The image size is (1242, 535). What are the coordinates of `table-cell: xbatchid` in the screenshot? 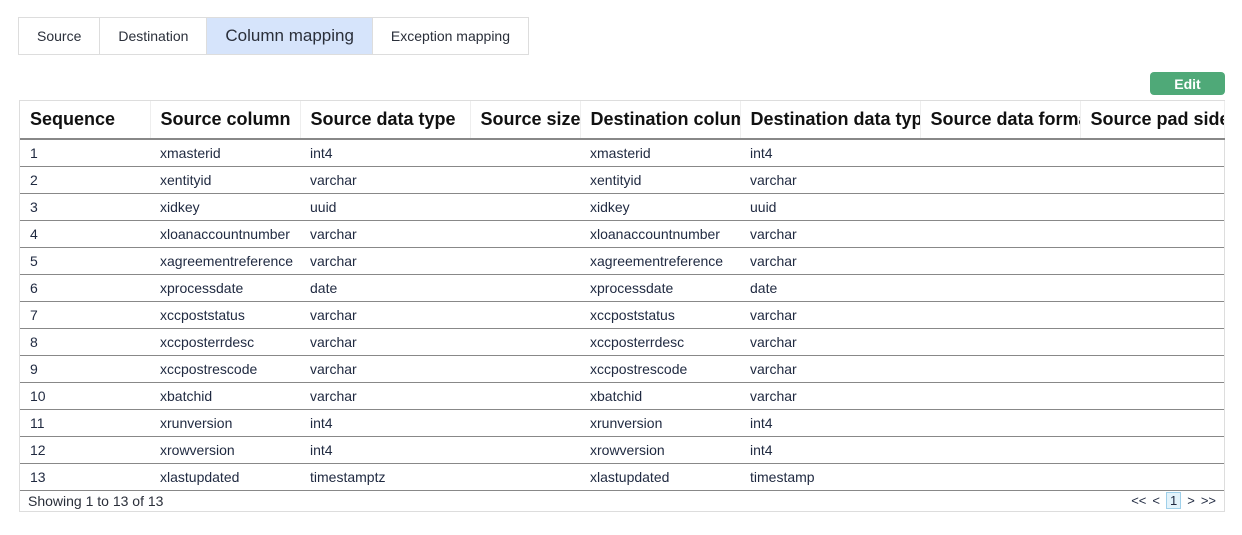 It's located at (225, 396).